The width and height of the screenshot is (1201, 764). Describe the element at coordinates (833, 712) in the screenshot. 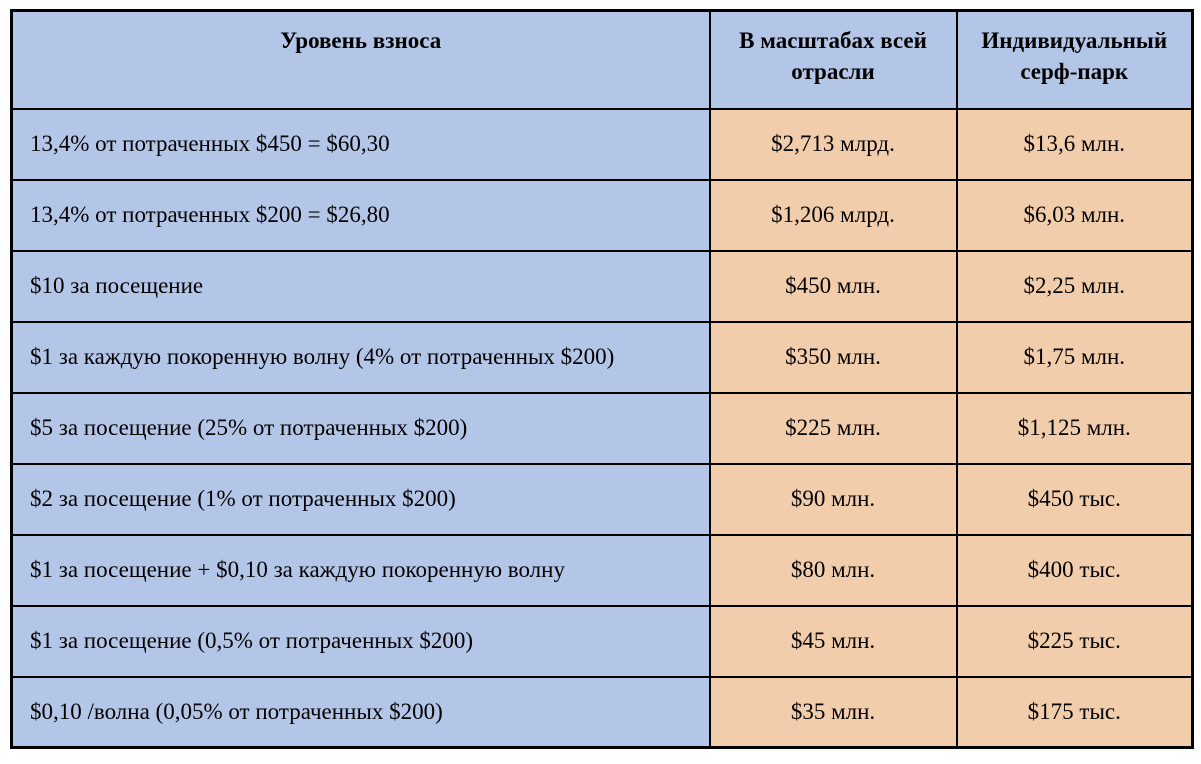

I see `cell-industry-value: $35 млн.` at that location.